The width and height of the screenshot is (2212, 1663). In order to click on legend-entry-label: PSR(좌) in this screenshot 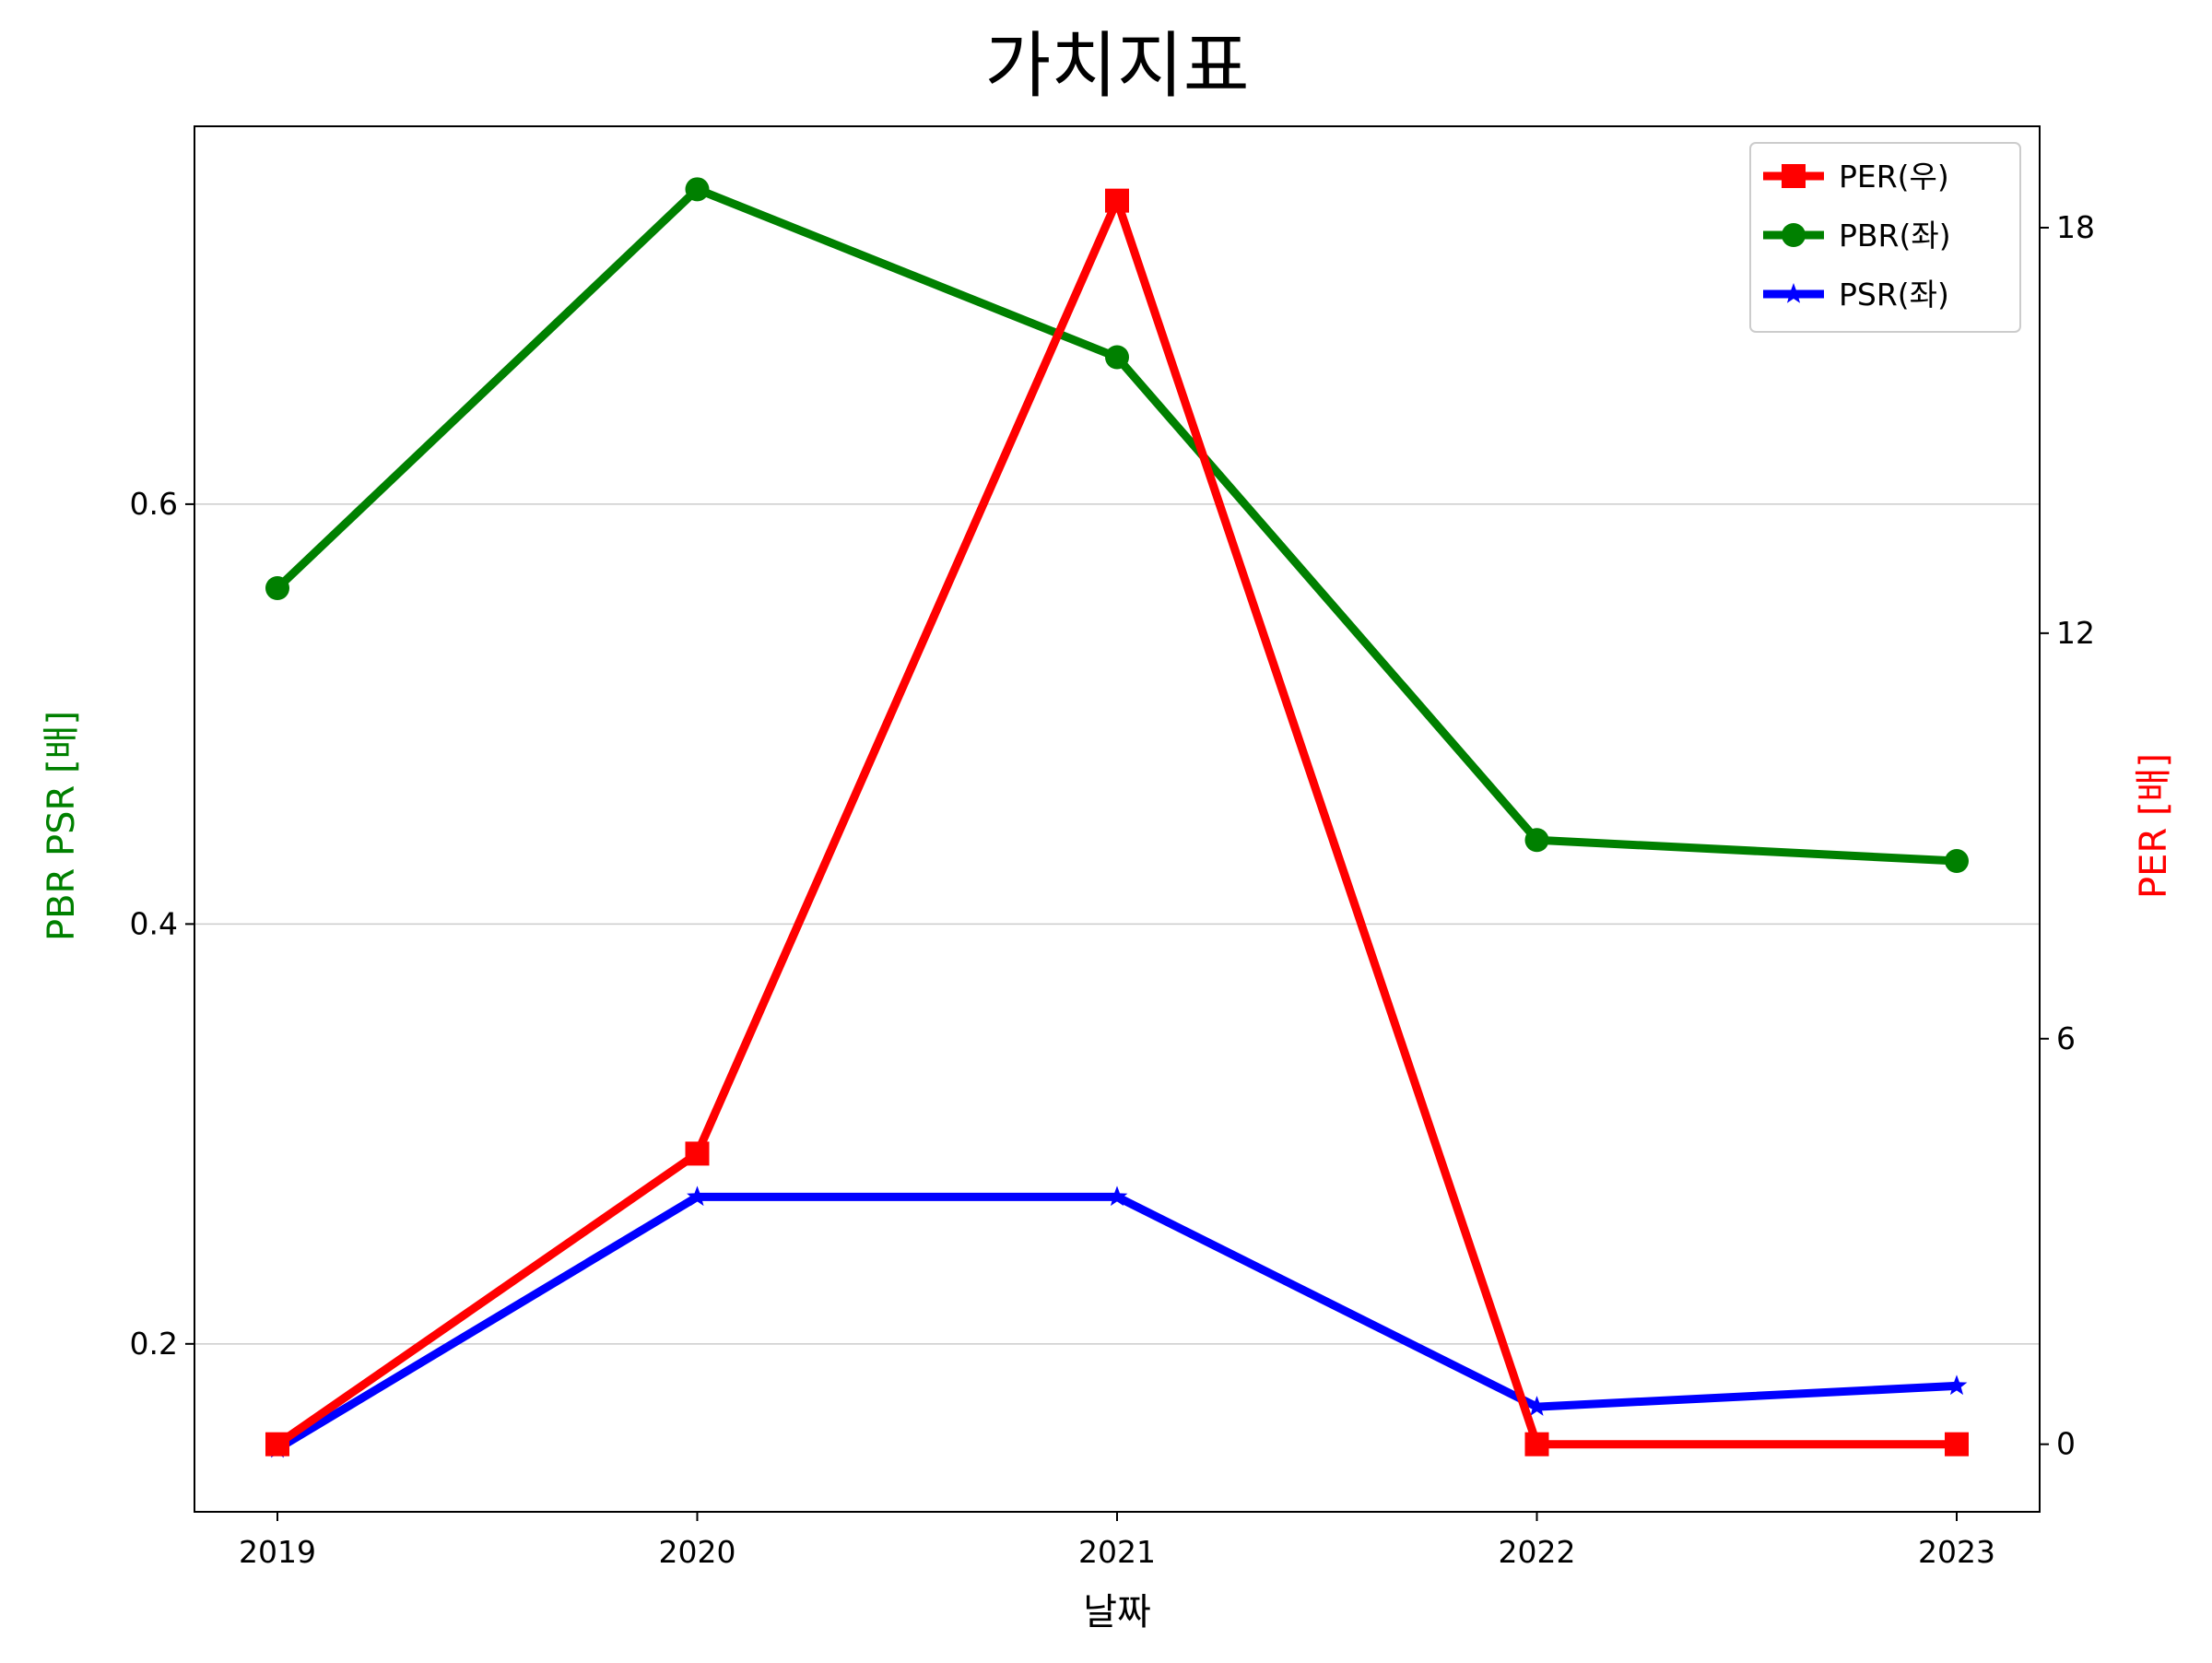, I will do `click(1894, 295)`.